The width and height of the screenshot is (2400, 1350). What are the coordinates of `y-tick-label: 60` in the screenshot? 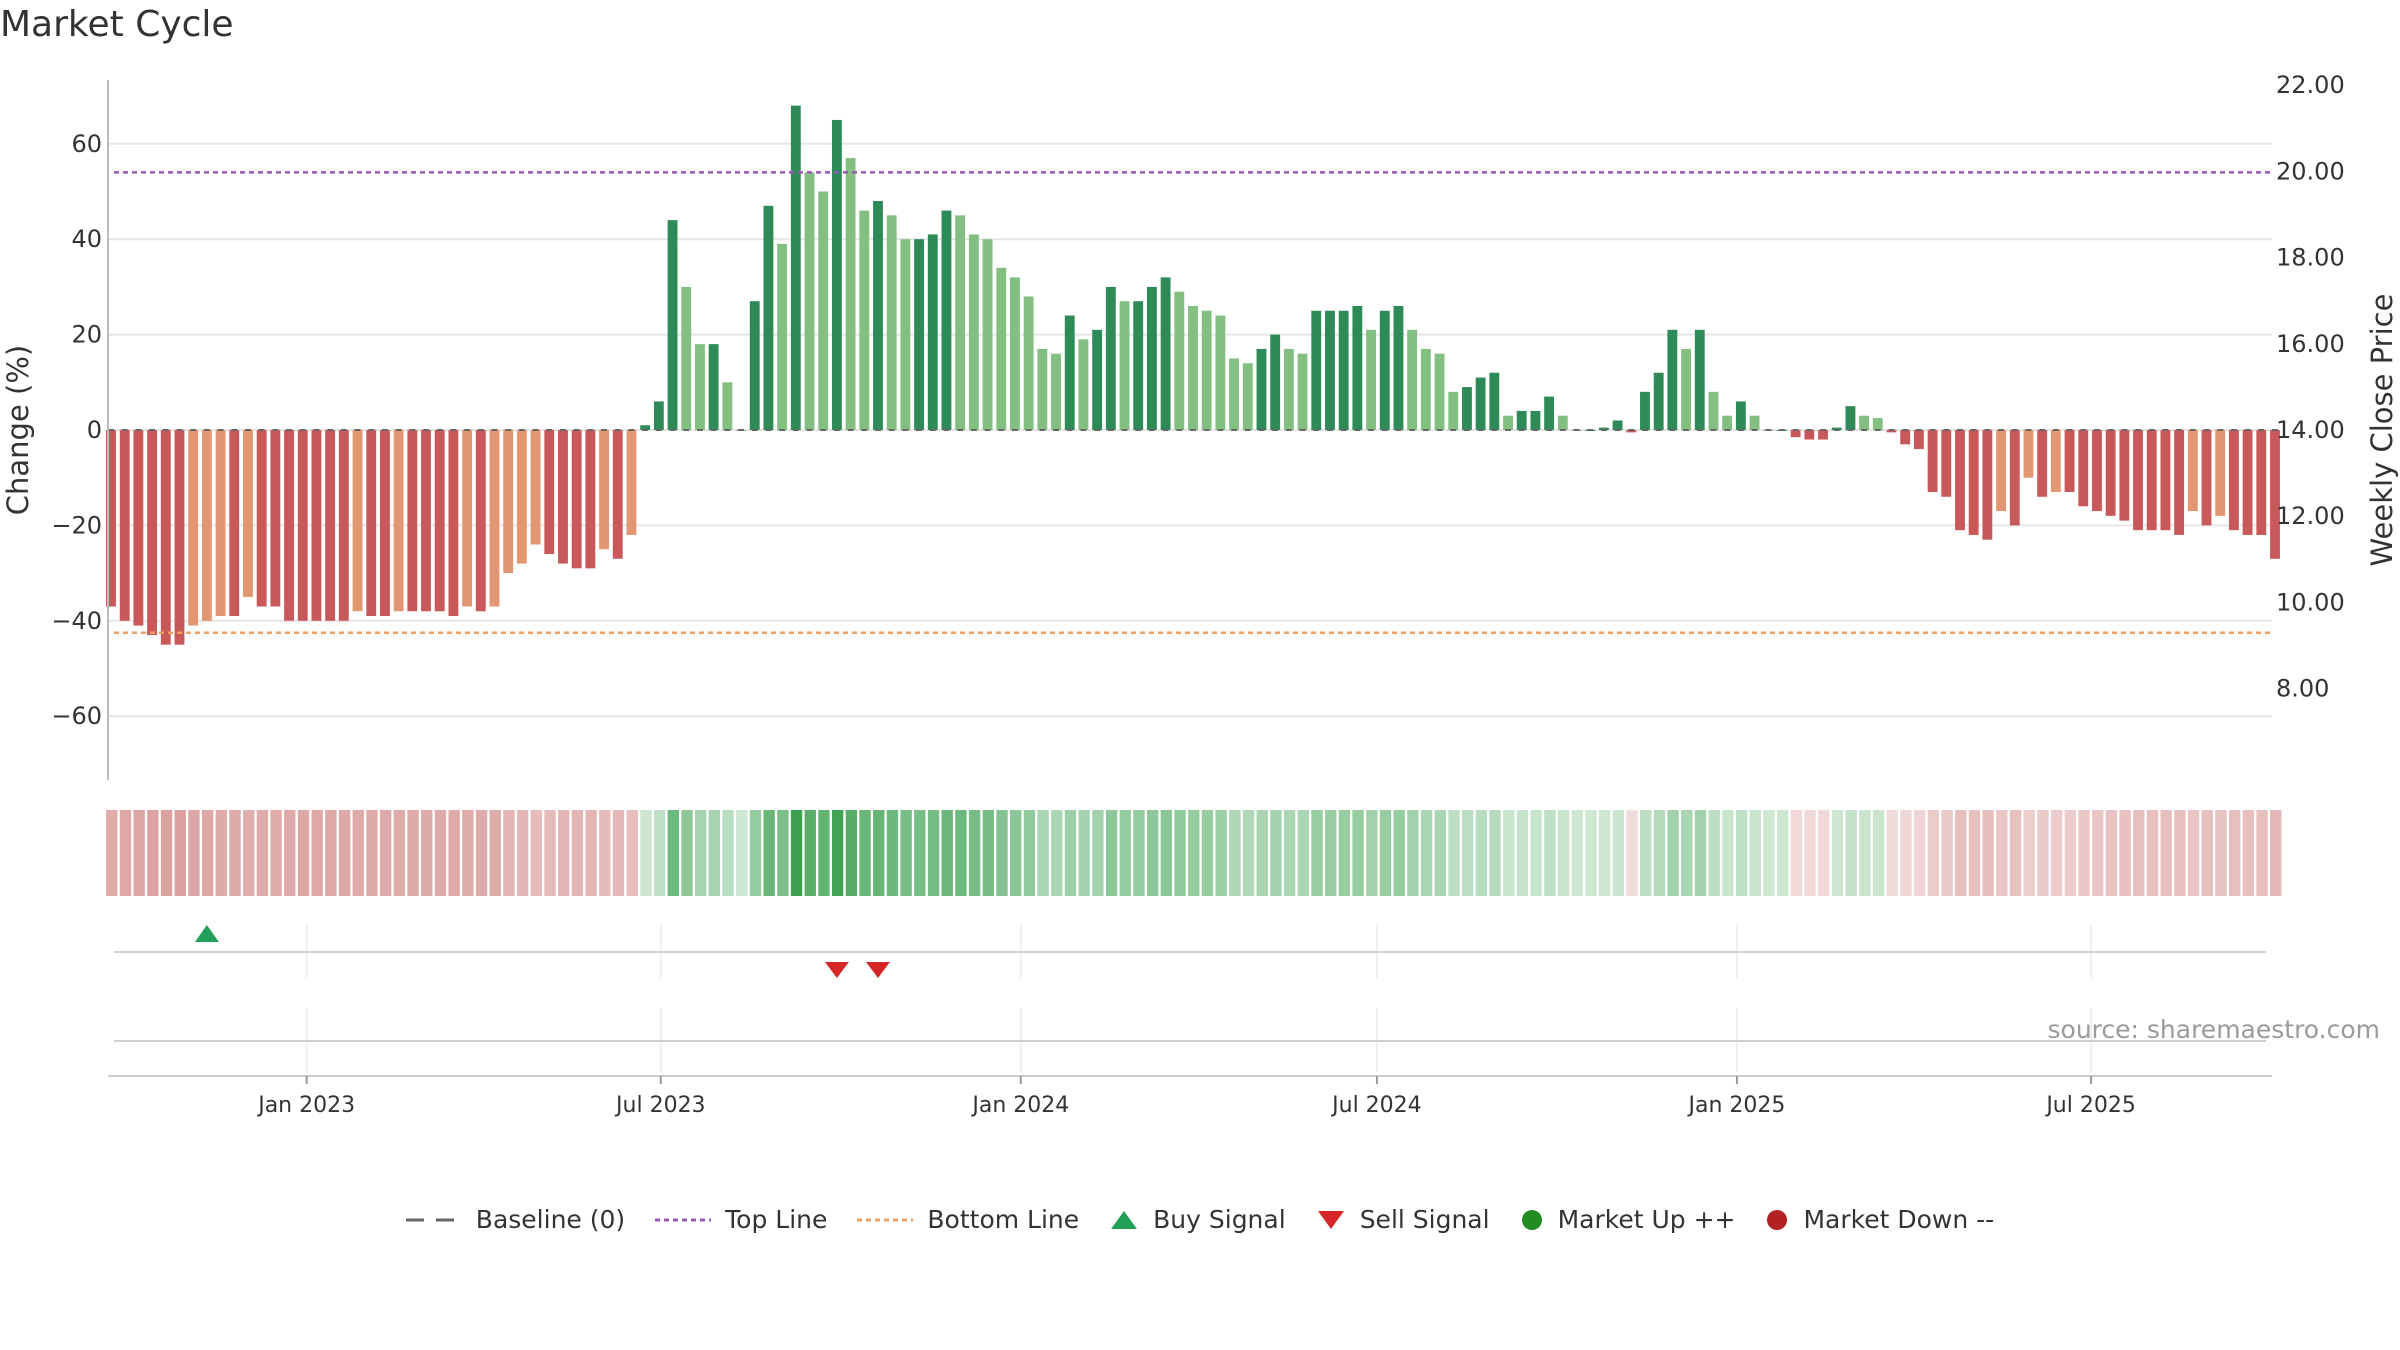 It's located at (86, 144).